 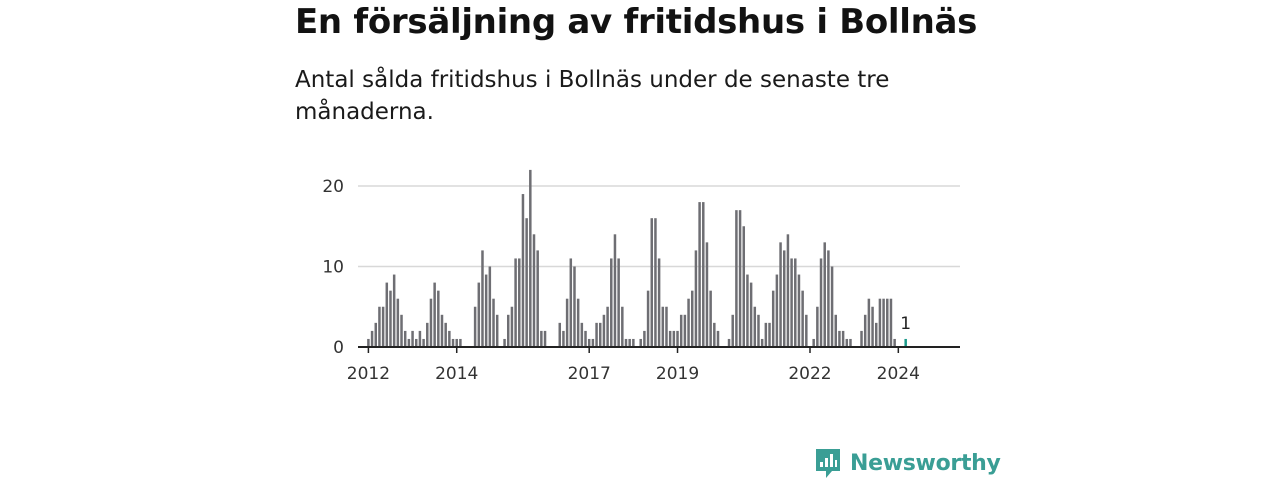 What do you see at coordinates (828, 463) in the screenshot?
I see `newsworthy-logo-icon` at bounding box center [828, 463].